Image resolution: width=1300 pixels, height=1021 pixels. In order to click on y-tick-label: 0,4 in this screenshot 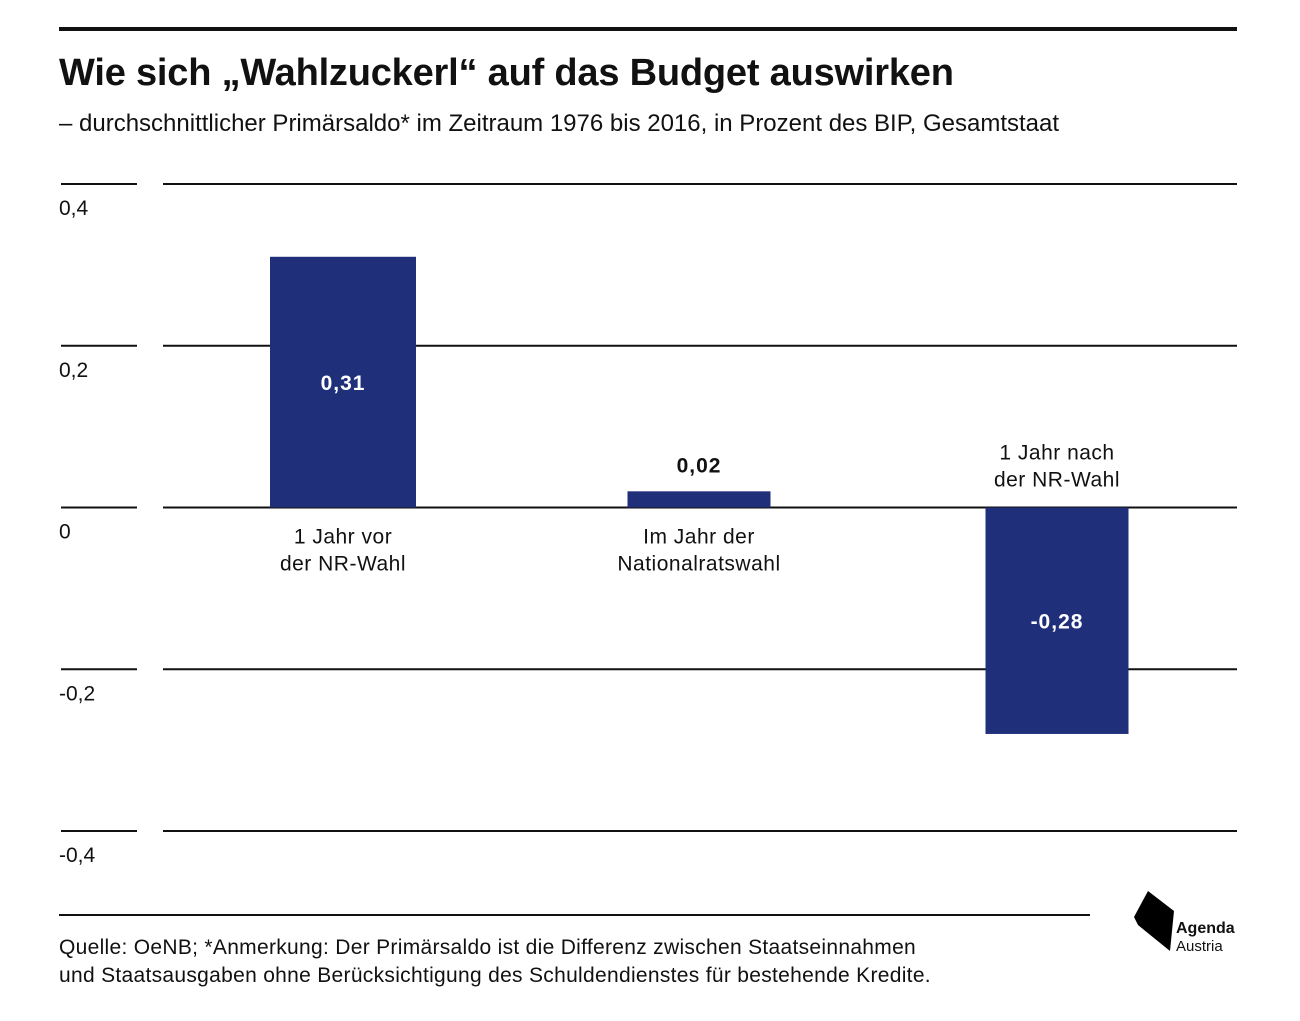, I will do `click(74, 208)`.